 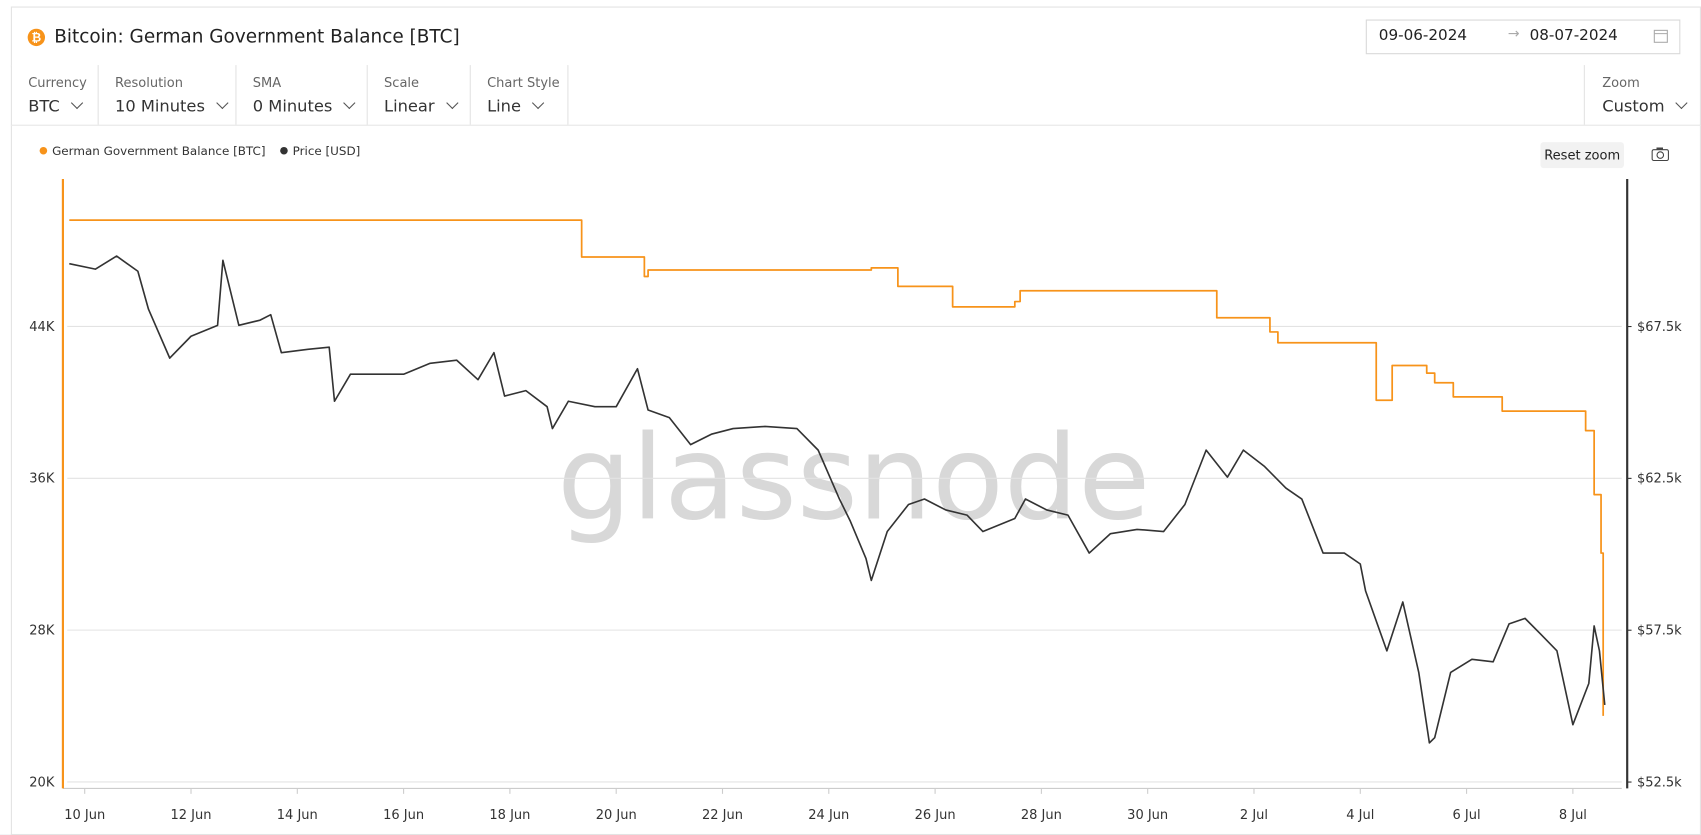 I want to click on zoom-control: Zoom Custom, so click(x=1641, y=95).